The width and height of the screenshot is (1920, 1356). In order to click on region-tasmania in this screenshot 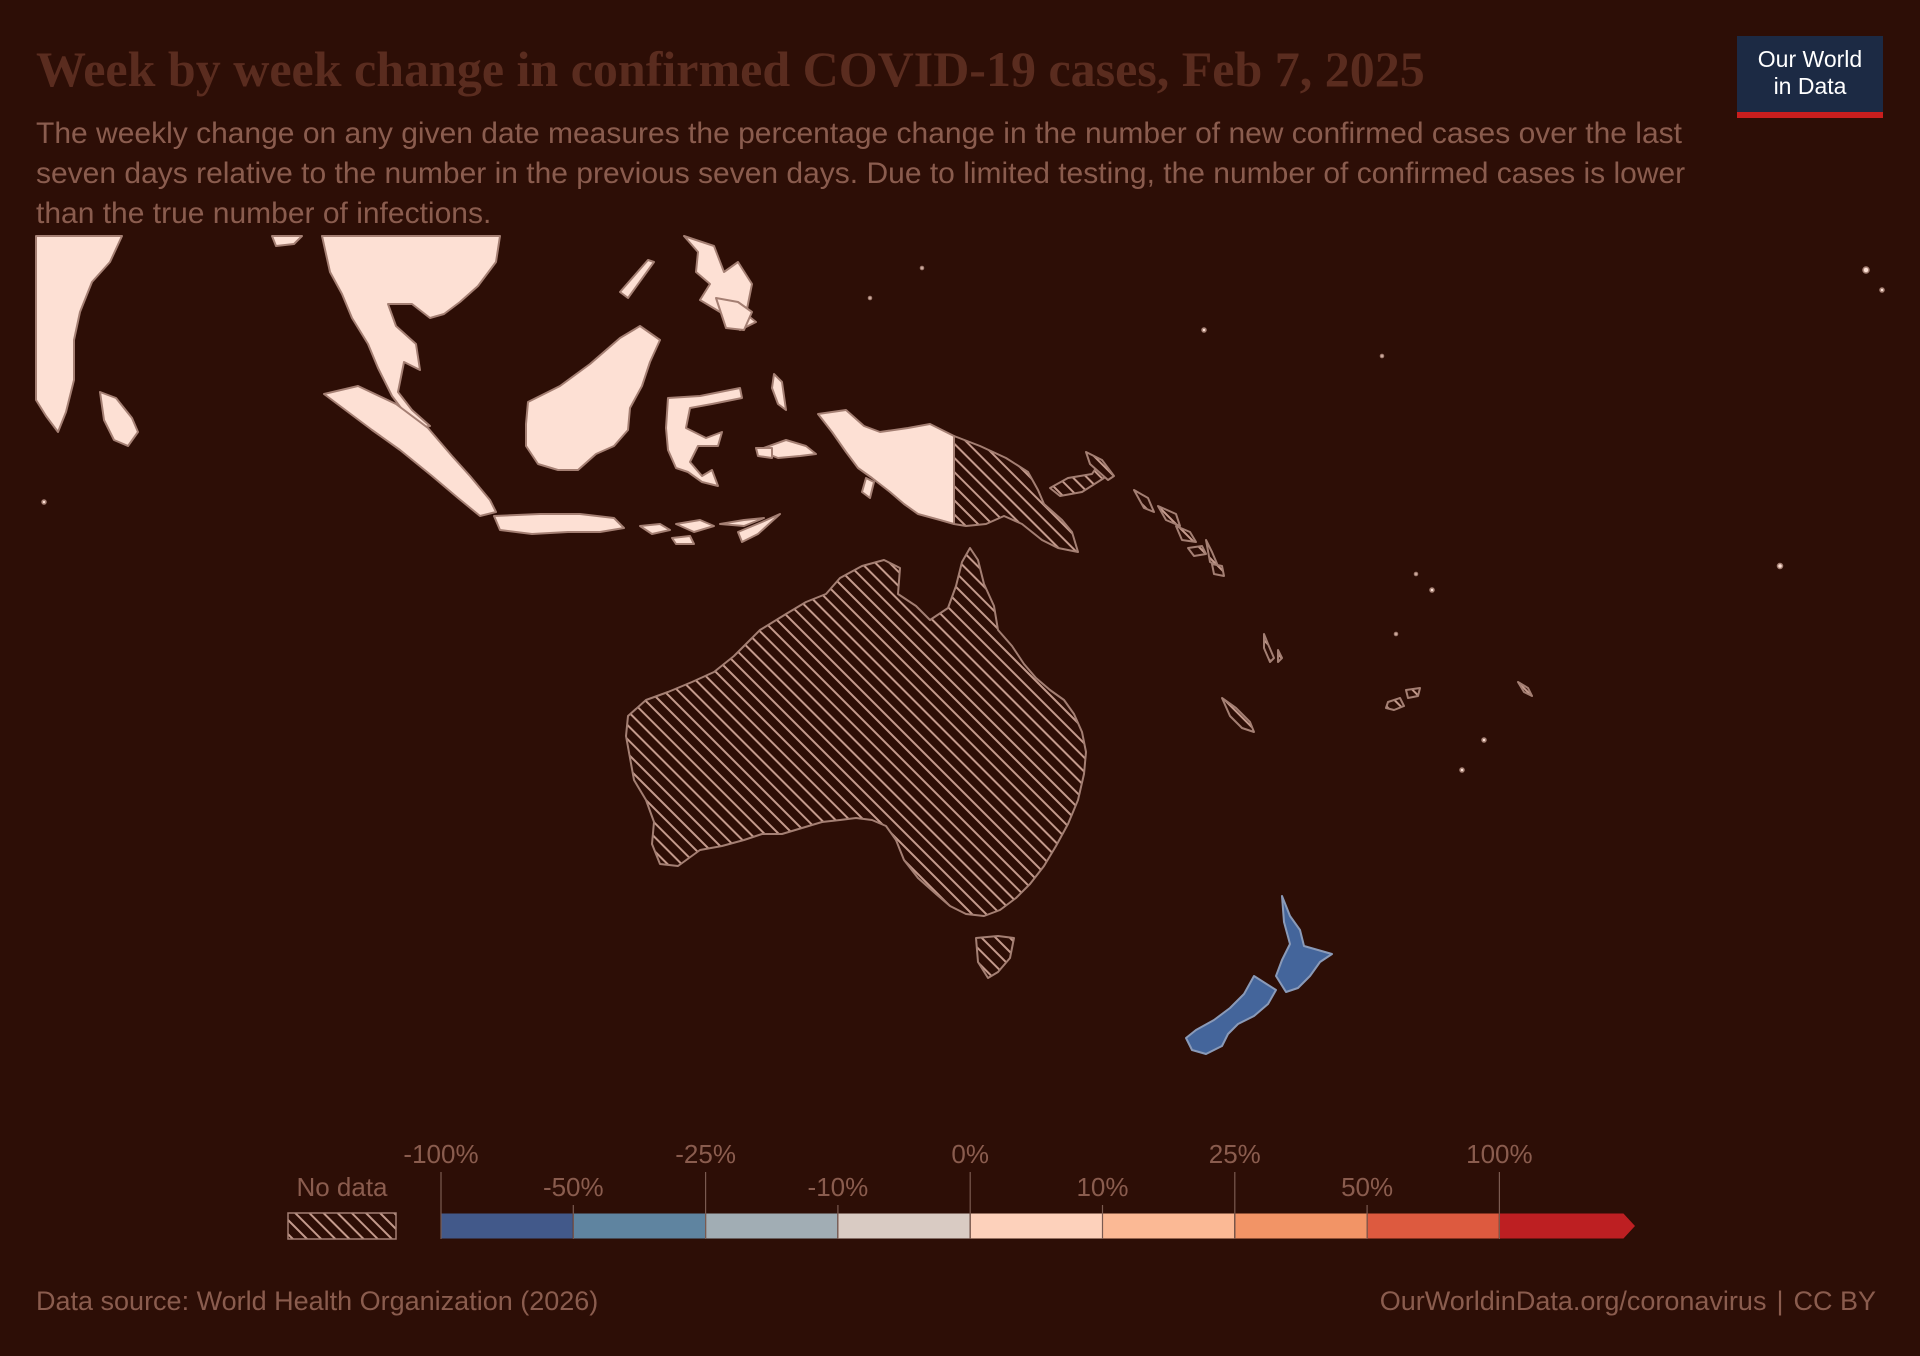, I will do `click(995, 957)`.